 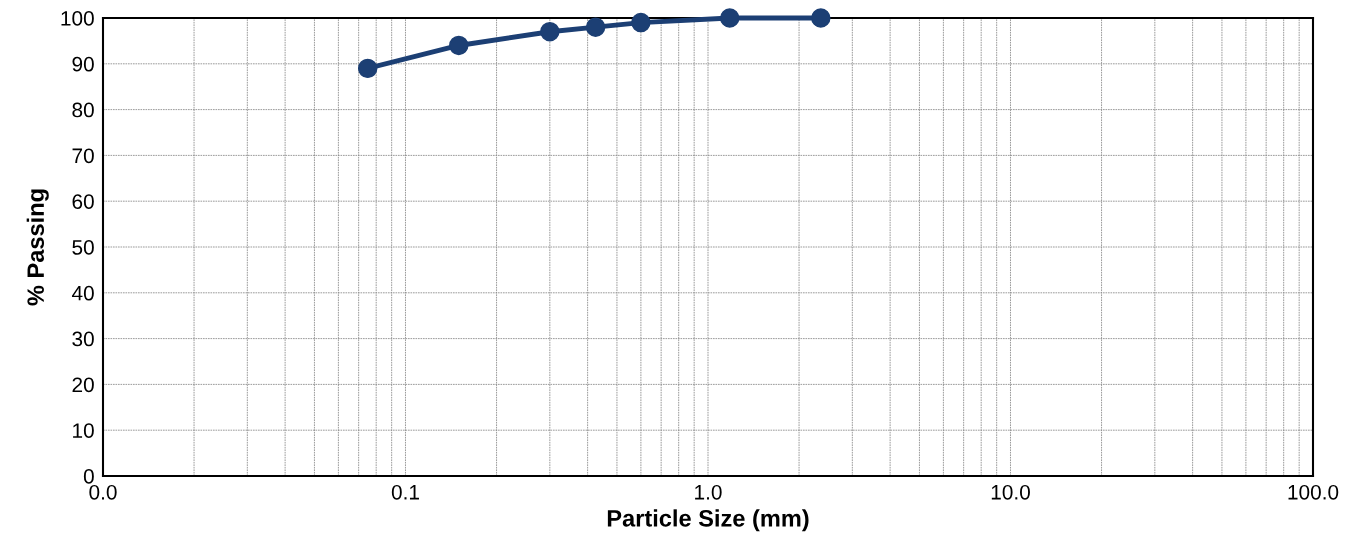 What do you see at coordinates (1010, 492) in the screenshot?
I see `x-tick-label: 10.0` at bounding box center [1010, 492].